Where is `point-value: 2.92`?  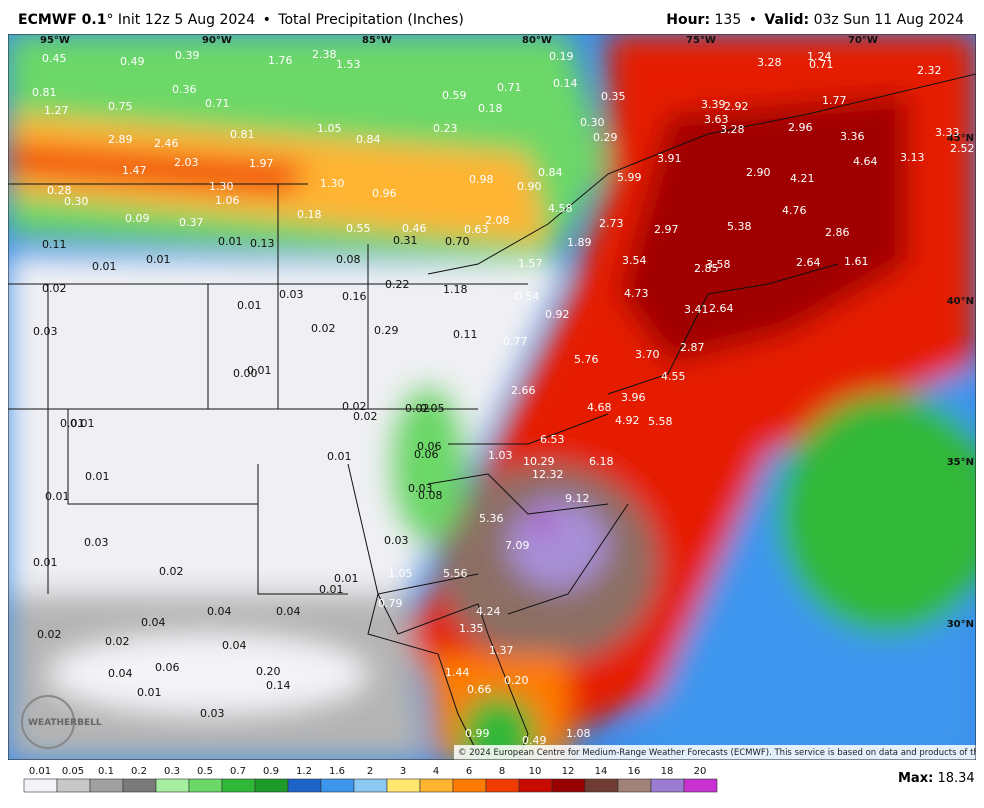
point-value: 2.92 is located at coordinates (736, 106).